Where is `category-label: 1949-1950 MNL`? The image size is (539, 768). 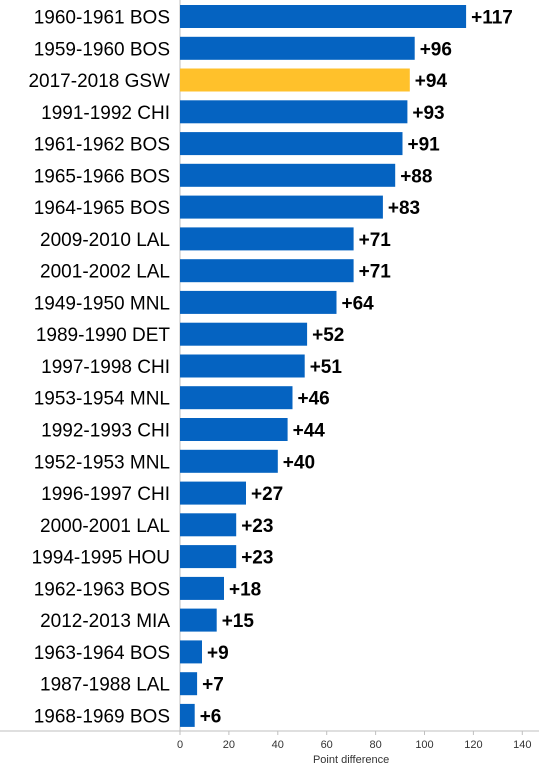 category-label: 1949-1950 MNL is located at coordinates (102, 303).